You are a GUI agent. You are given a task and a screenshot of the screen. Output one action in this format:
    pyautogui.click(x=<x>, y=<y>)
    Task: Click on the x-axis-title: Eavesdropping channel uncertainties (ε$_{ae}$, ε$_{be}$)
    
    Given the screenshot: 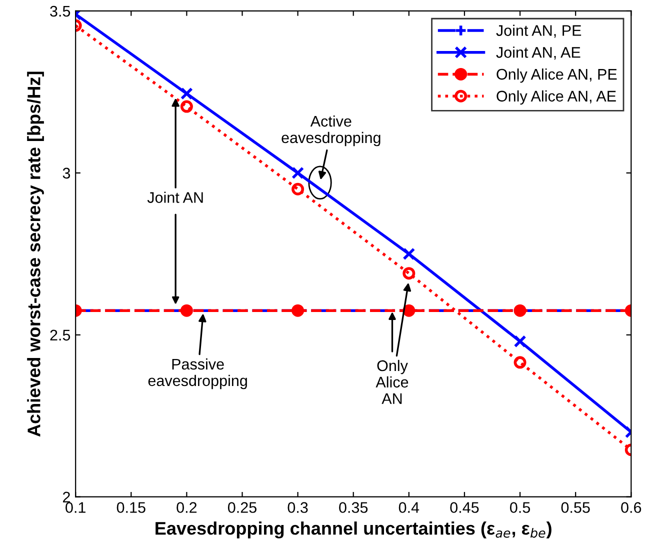 What is the action you would take?
    pyautogui.click(x=354, y=530)
    